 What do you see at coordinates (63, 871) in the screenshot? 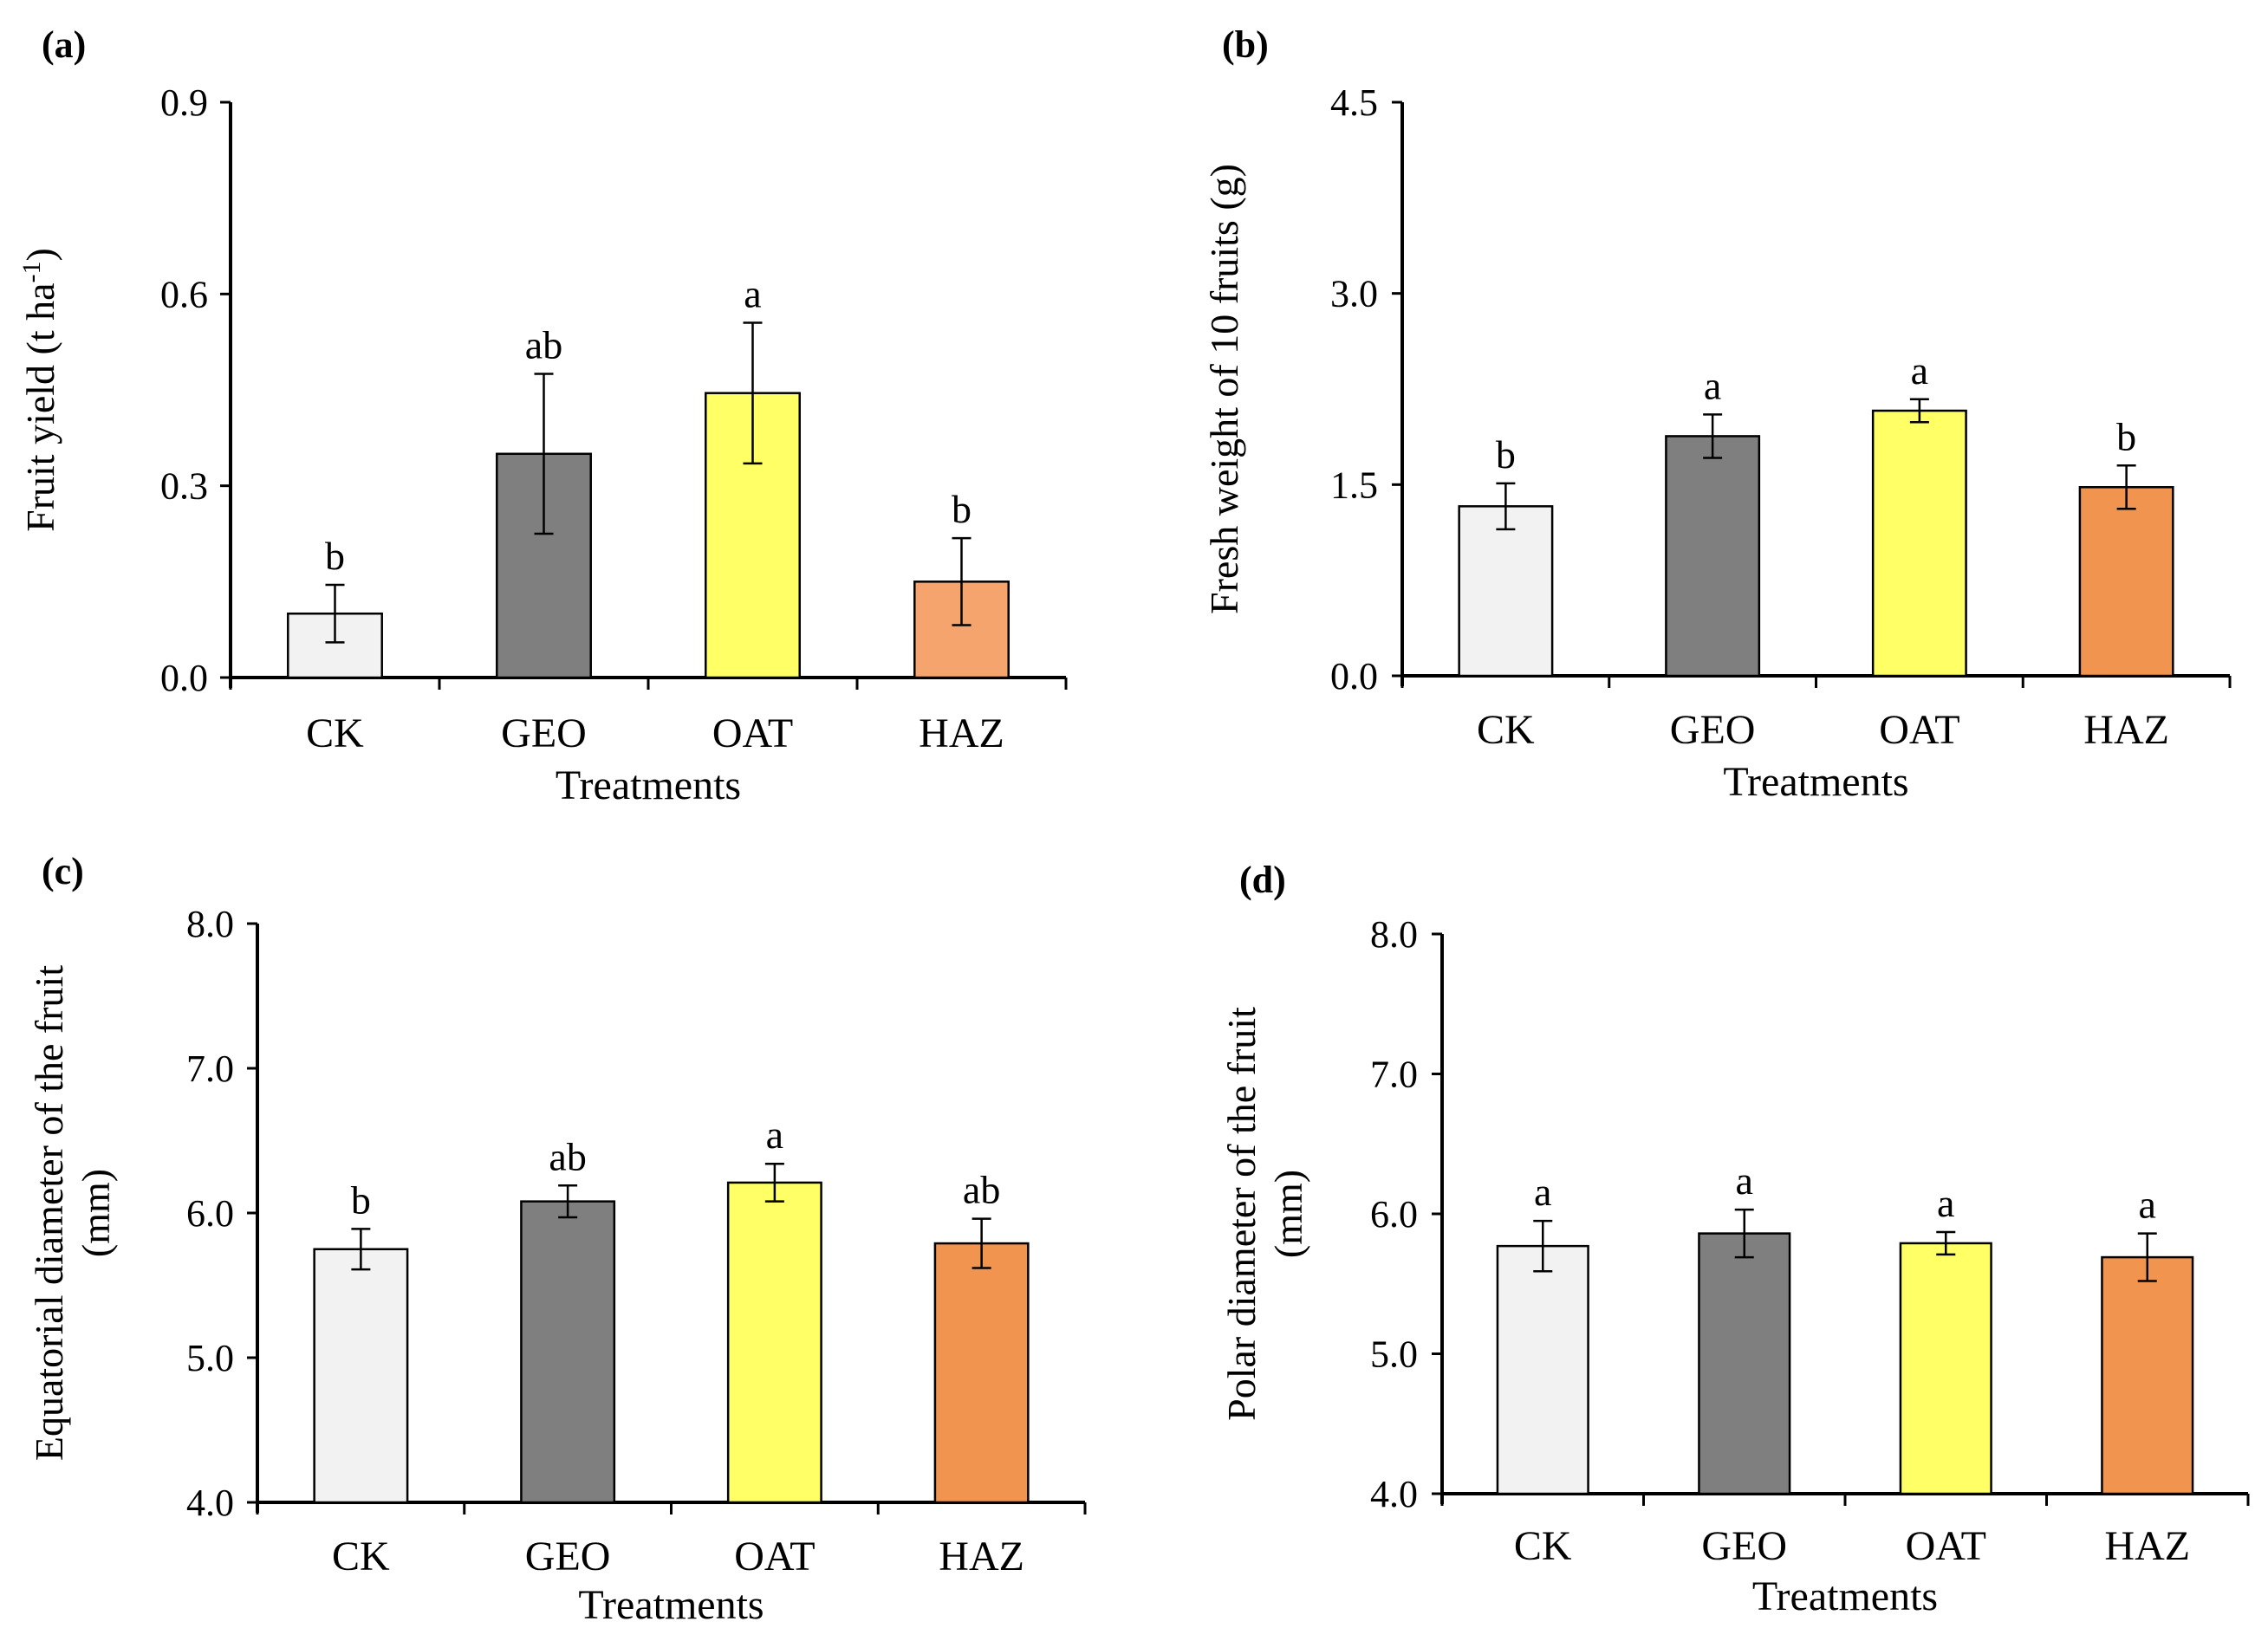
I see `panel-label: (c)` at bounding box center [63, 871].